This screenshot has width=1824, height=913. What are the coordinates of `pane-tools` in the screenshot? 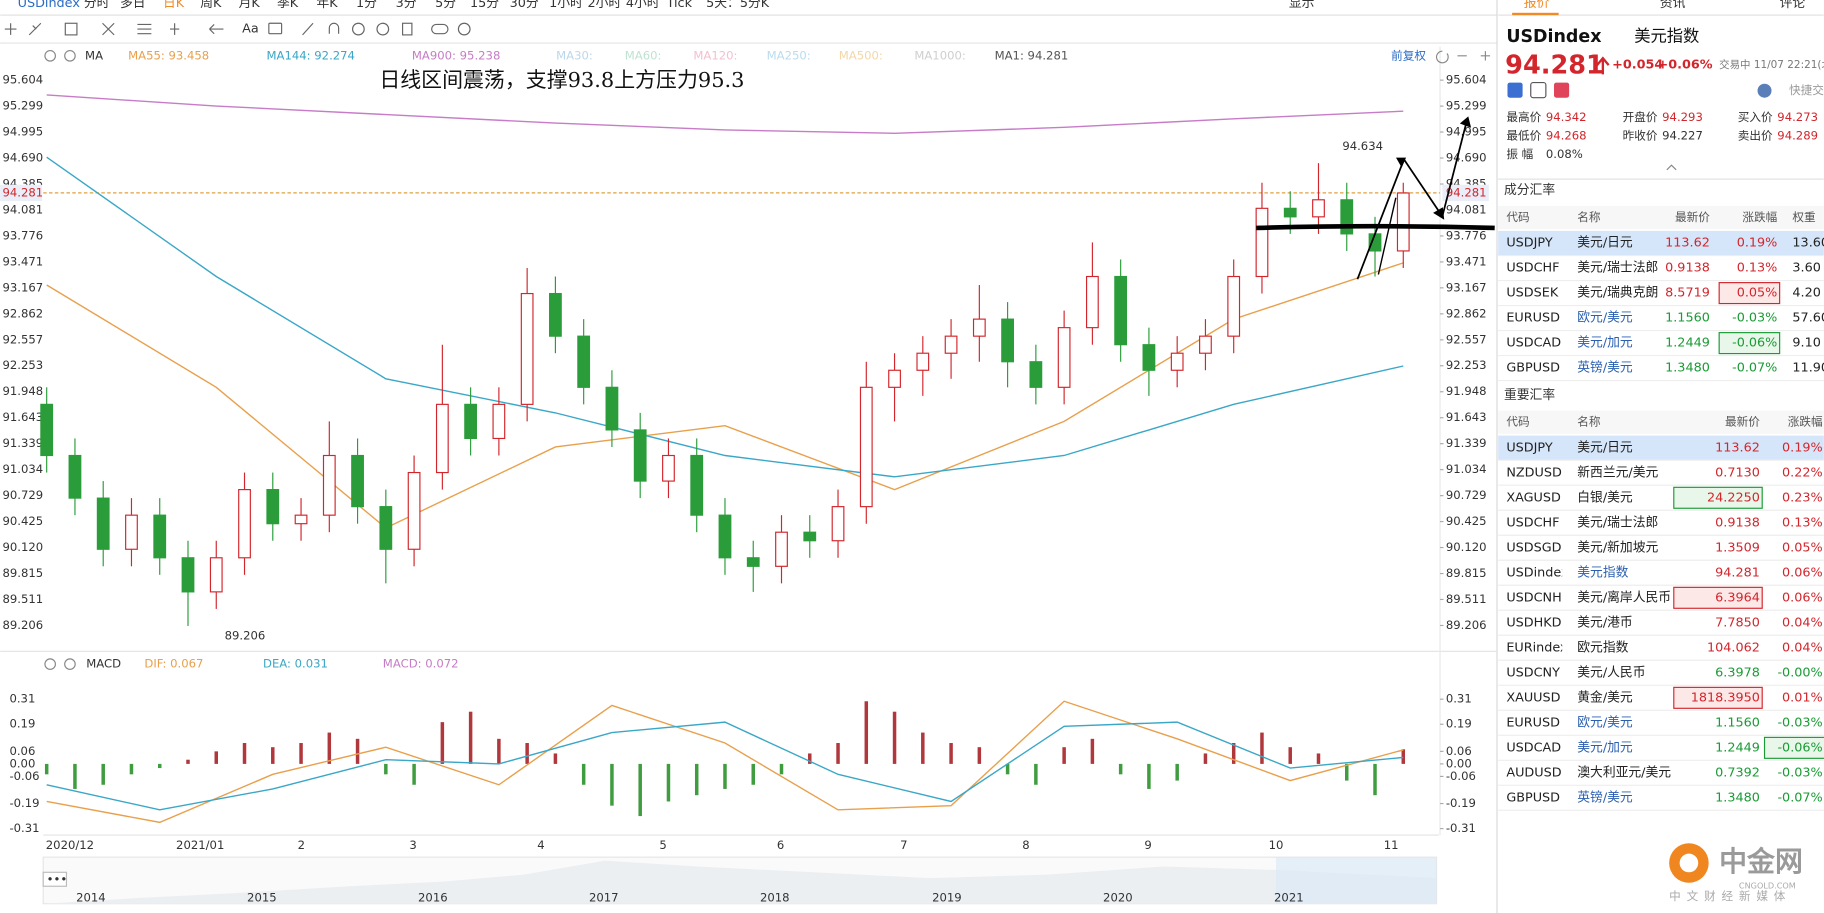 It's located at (1463, 57).